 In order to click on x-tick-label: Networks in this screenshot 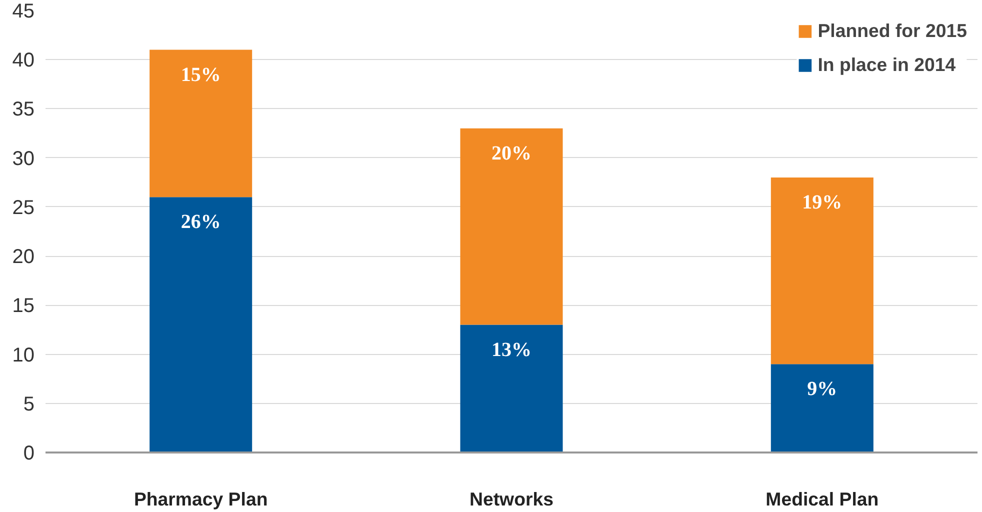, I will do `click(512, 499)`.